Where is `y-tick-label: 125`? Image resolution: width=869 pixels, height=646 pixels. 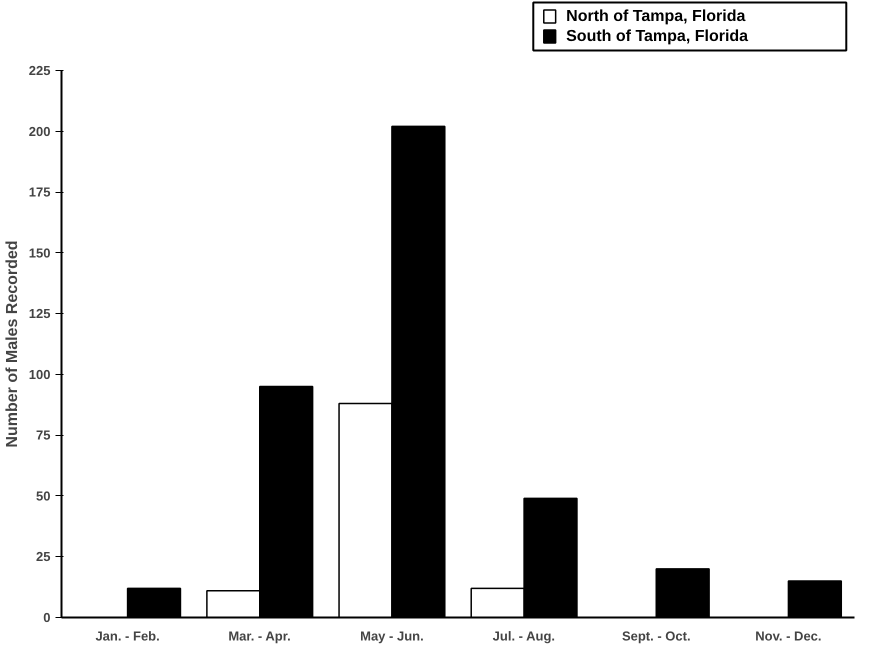
y-tick-label: 125 is located at coordinates (39, 314).